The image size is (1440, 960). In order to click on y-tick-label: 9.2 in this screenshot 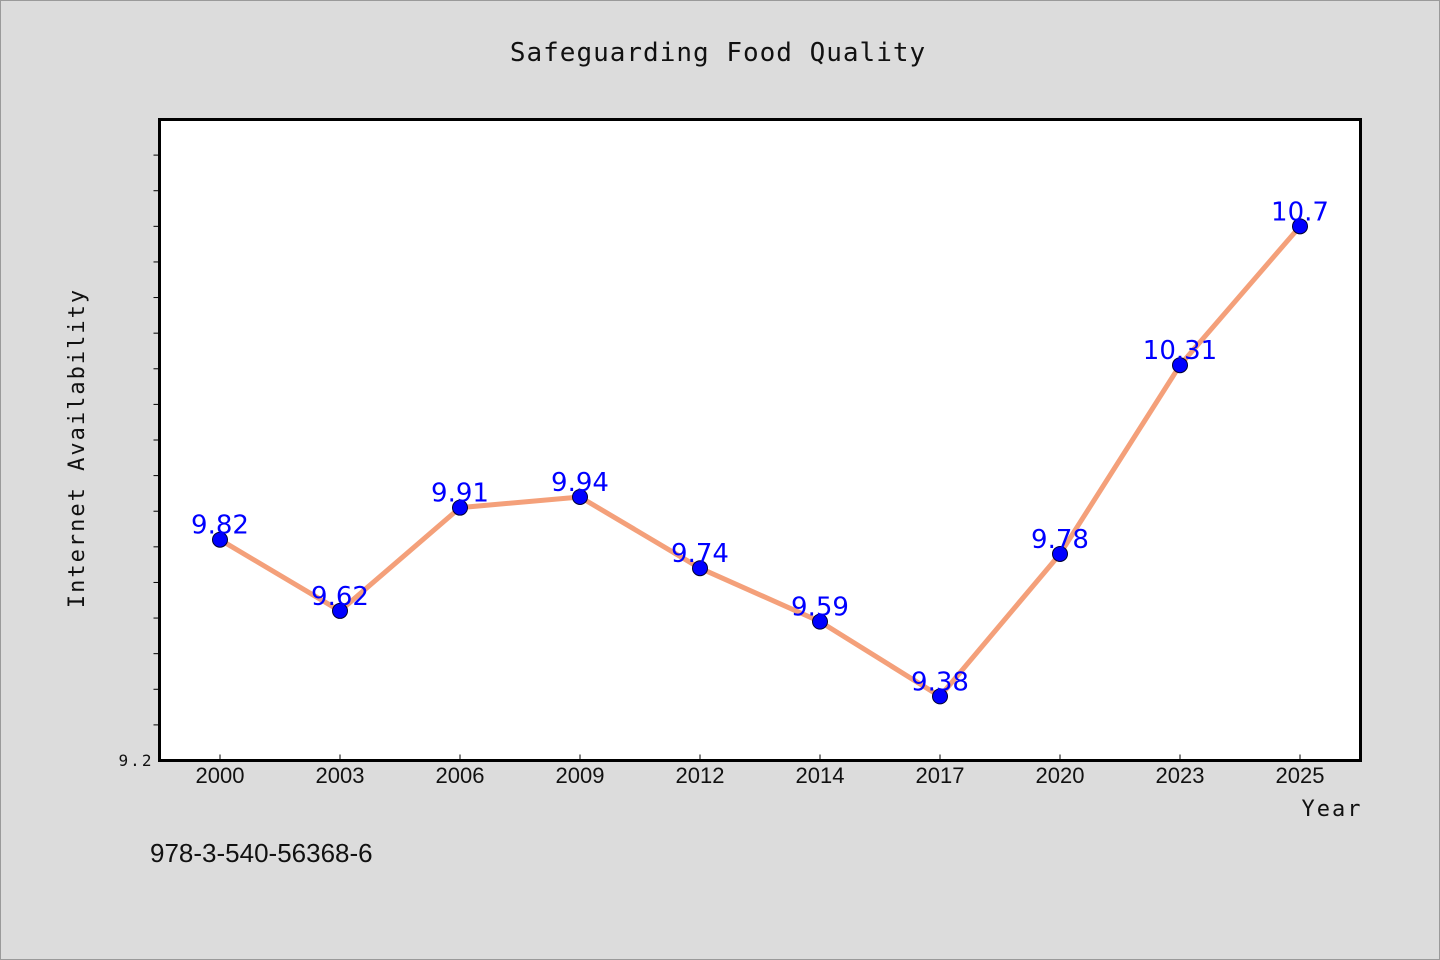, I will do `click(136, 760)`.